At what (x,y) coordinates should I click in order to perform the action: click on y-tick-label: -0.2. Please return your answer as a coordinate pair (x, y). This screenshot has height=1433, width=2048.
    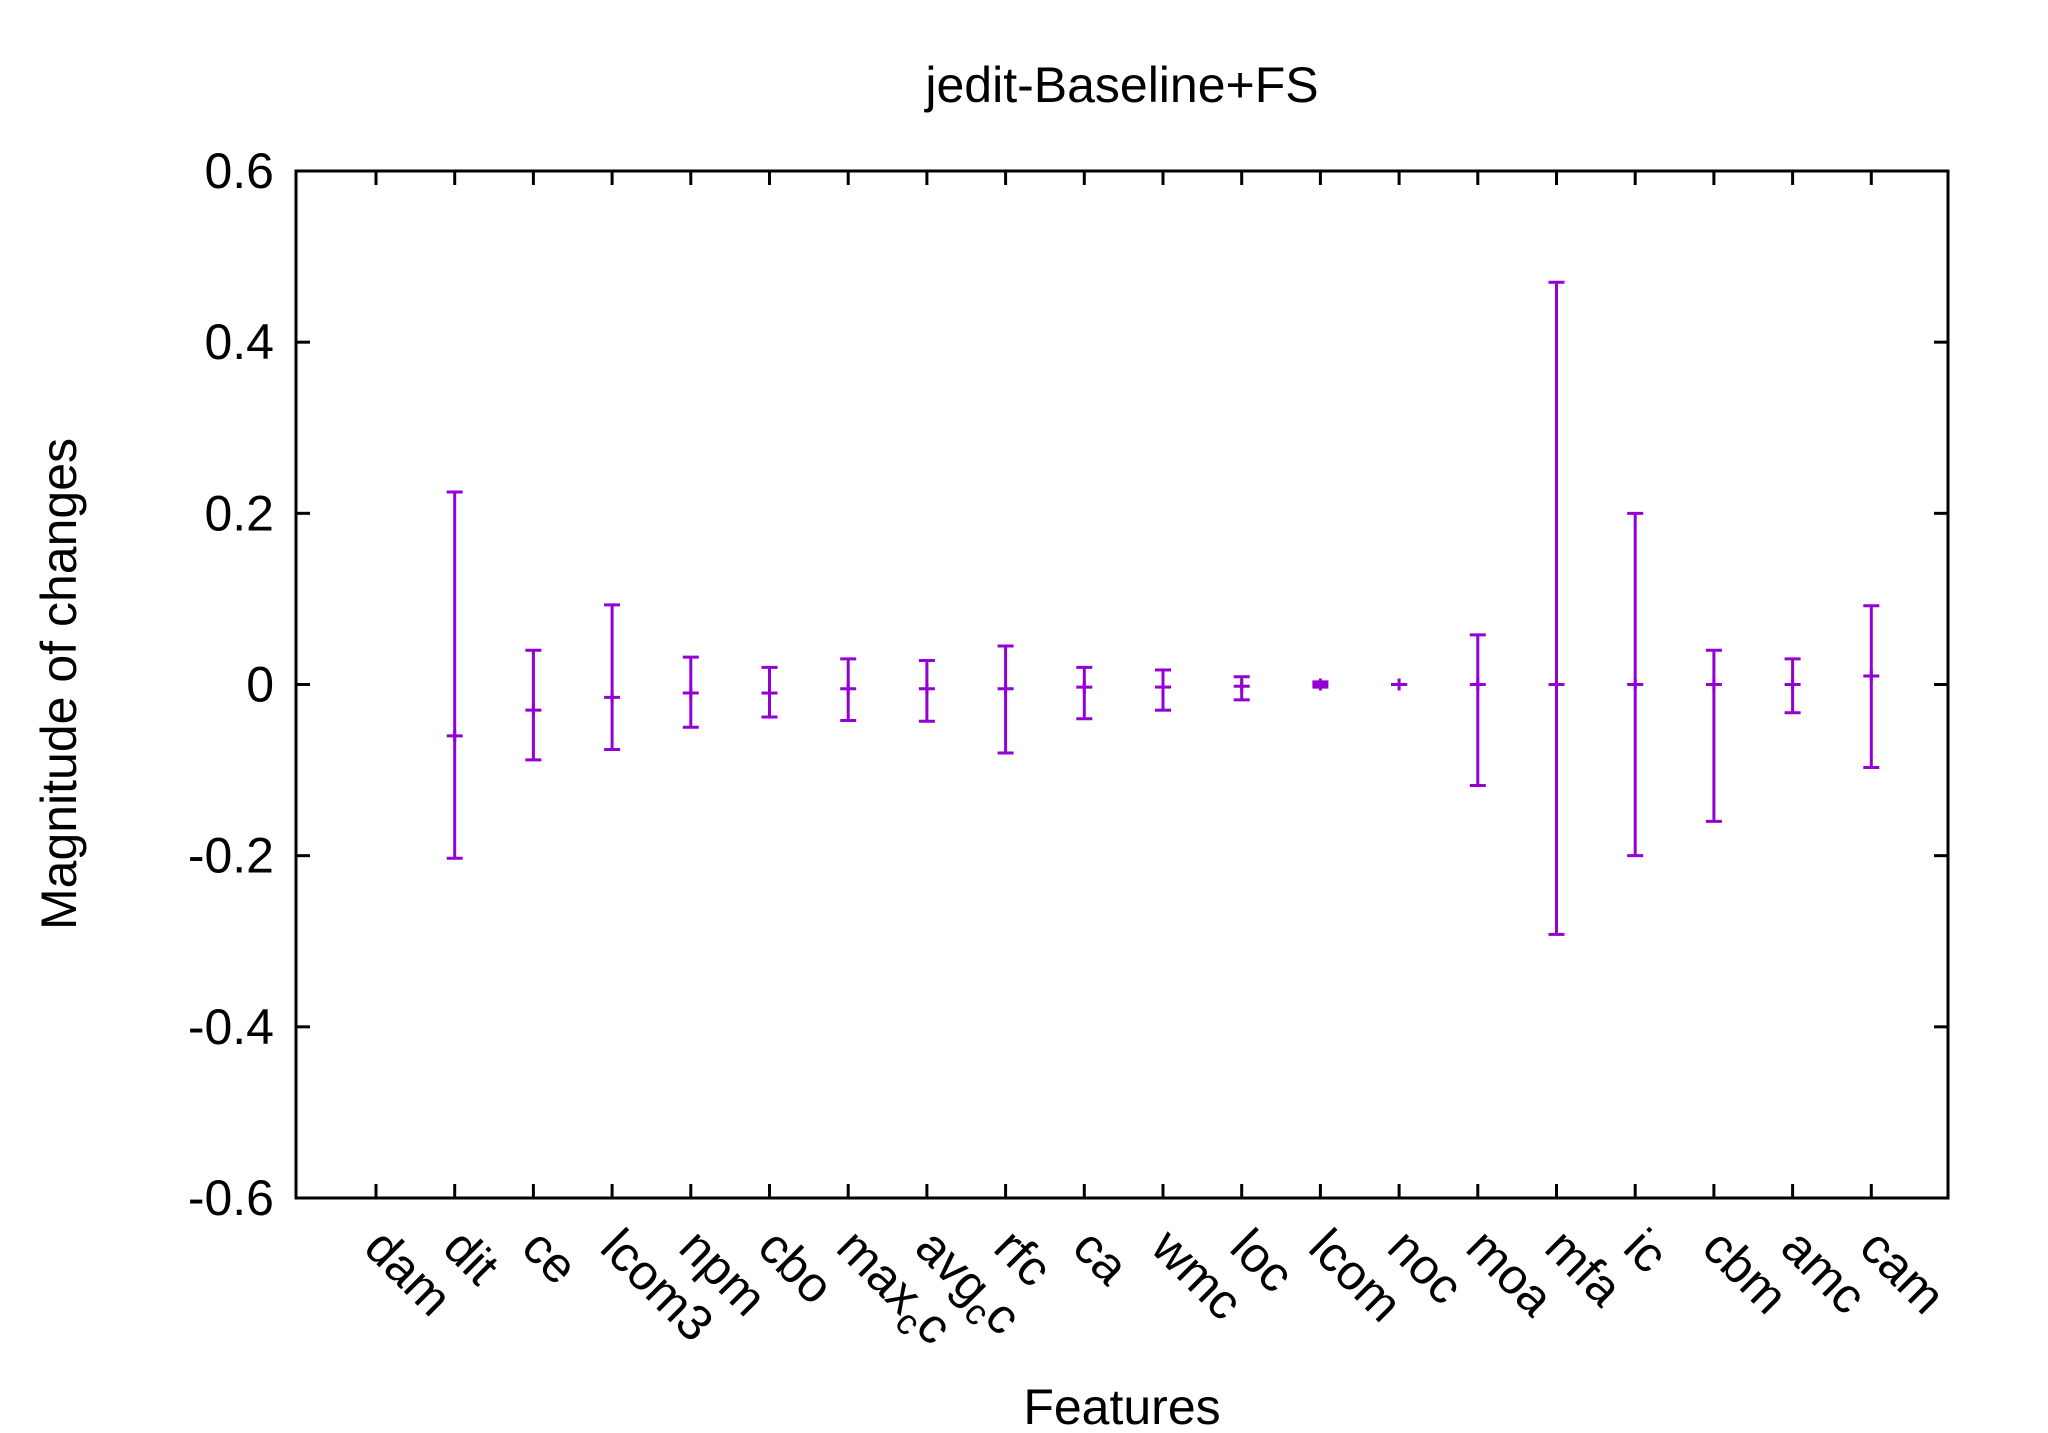
    Looking at the image, I should click on (231, 856).